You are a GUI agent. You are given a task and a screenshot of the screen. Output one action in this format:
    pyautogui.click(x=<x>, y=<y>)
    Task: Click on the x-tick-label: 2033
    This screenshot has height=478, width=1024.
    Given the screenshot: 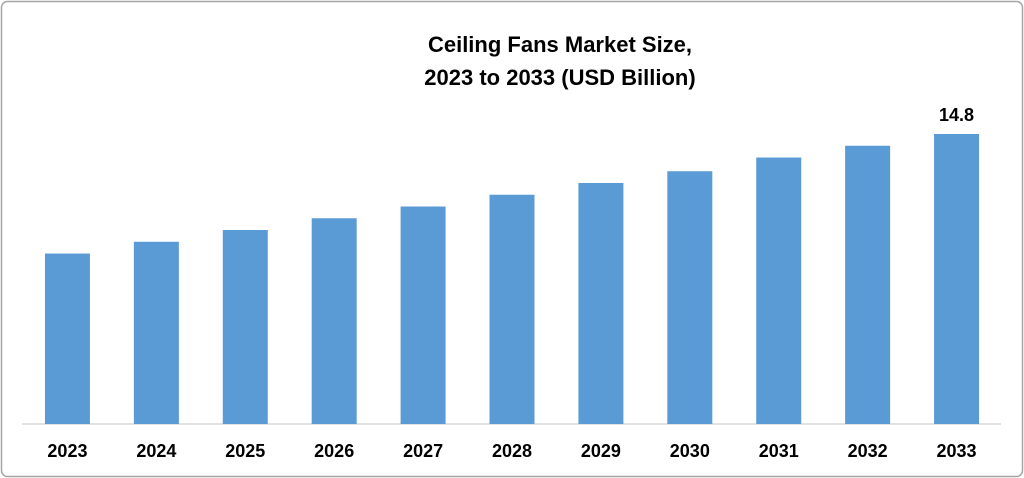 What is the action you would take?
    pyautogui.click(x=957, y=451)
    